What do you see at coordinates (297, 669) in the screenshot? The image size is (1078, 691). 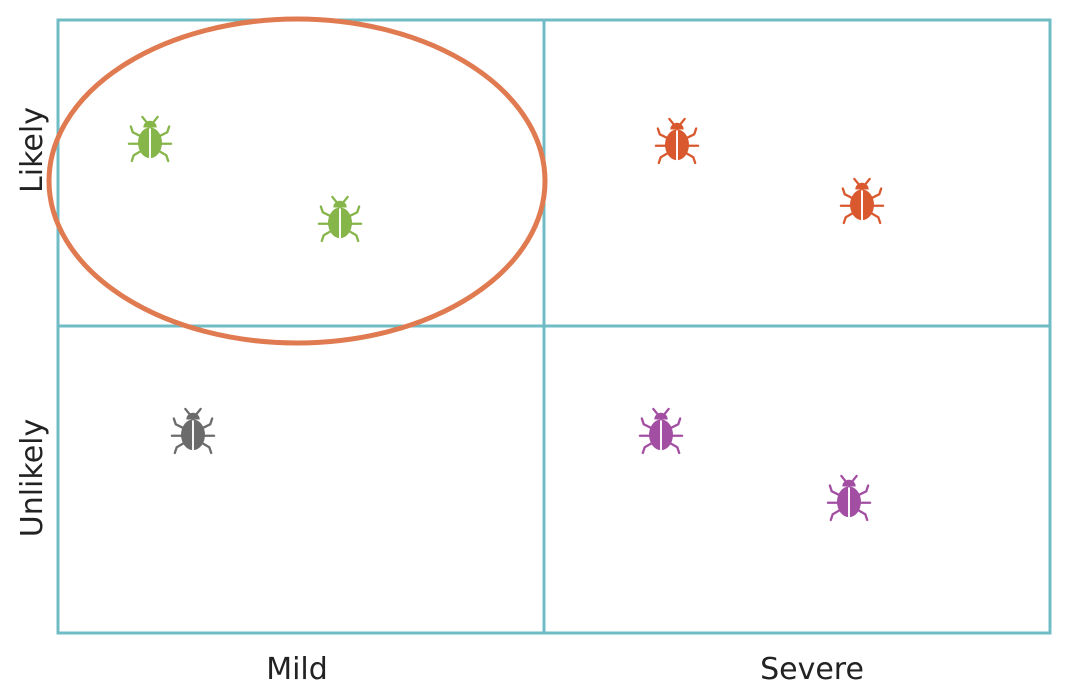 I see `x-label: Mild` at bounding box center [297, 669].